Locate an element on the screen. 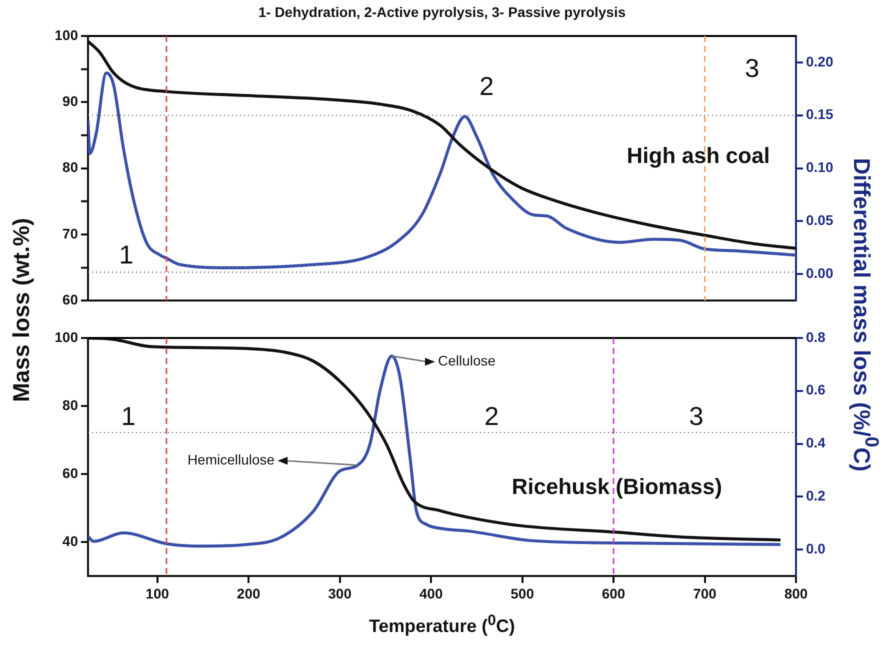 Image resolution: width=880 pixels, height=649 pixels. y2-tick-label: 0.15 is located at coordinates (820, 114).